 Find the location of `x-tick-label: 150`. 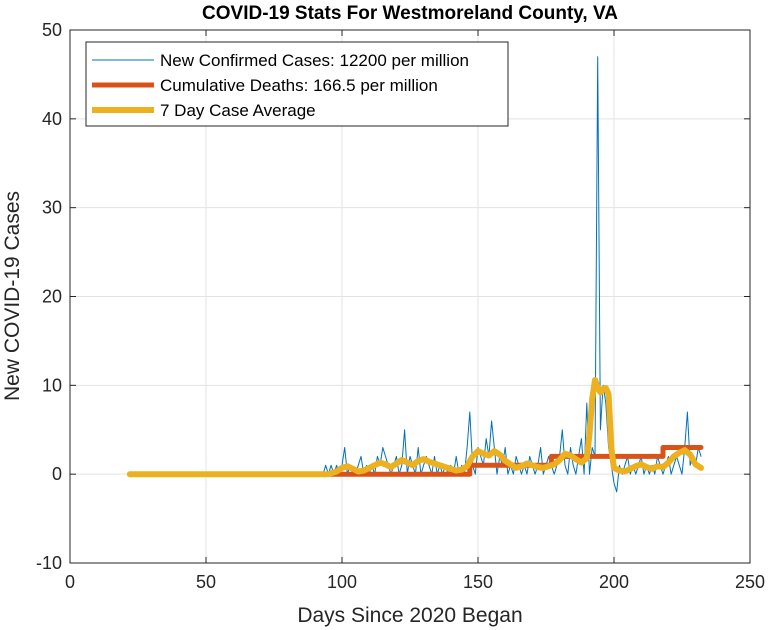

x-tick-label: 150 is located at coordinates (478, 582).